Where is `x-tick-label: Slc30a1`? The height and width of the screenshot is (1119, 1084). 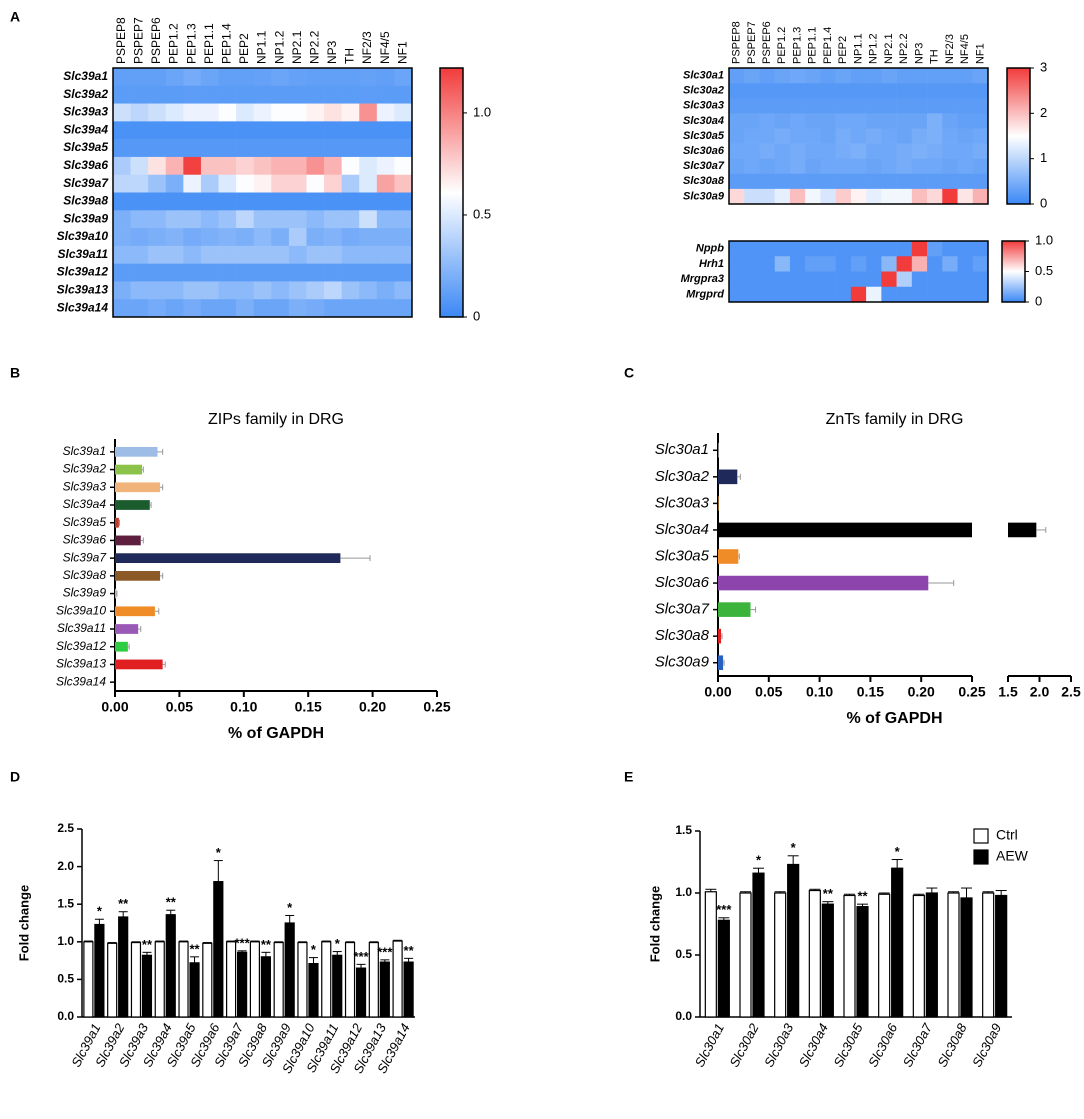
x-tick-label: Slc30a1 is located at coordinates (709, 1045).